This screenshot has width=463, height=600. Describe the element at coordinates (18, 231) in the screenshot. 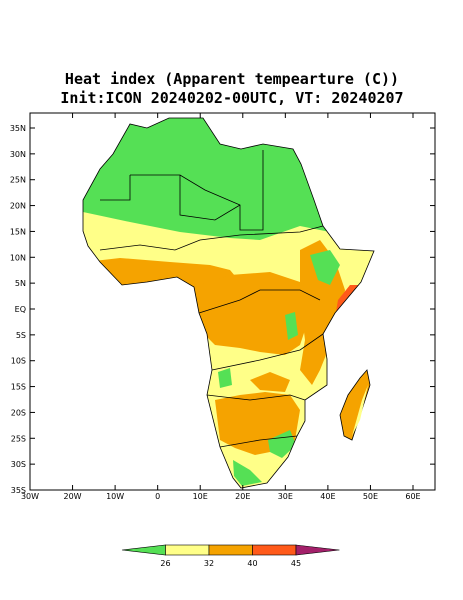

I see `lat-tick-label: 15N` at that location.